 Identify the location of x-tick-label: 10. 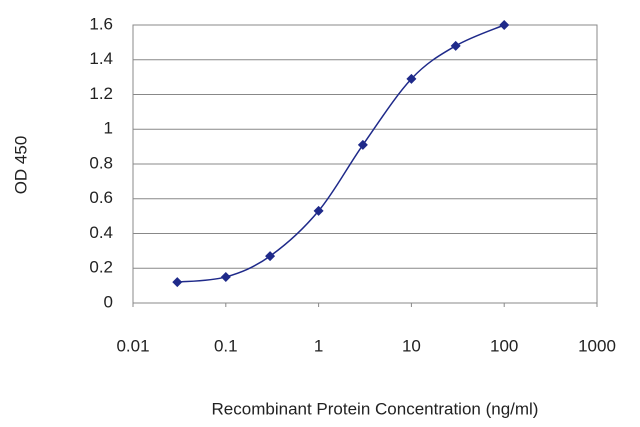
(411, 345).